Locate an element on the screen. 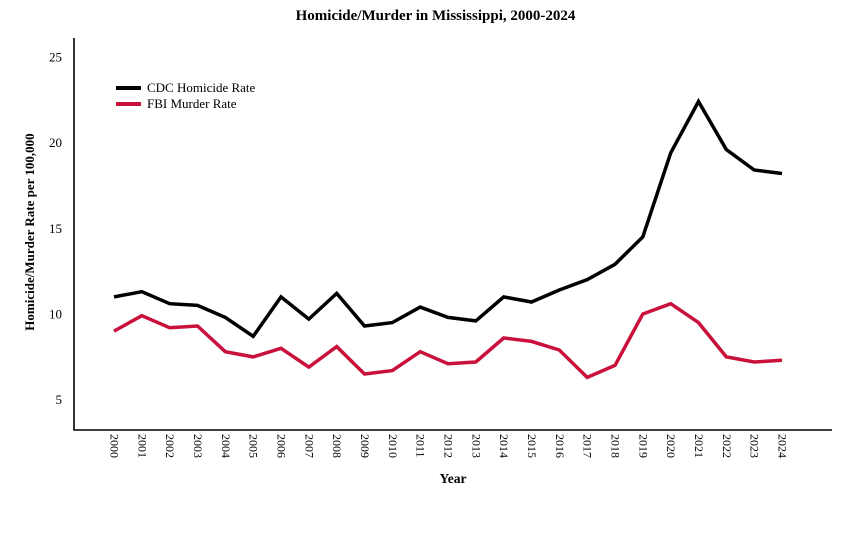 The image size is (853, 543). legend-item: FBI Murder Rate is located at coordinates (185, 104).